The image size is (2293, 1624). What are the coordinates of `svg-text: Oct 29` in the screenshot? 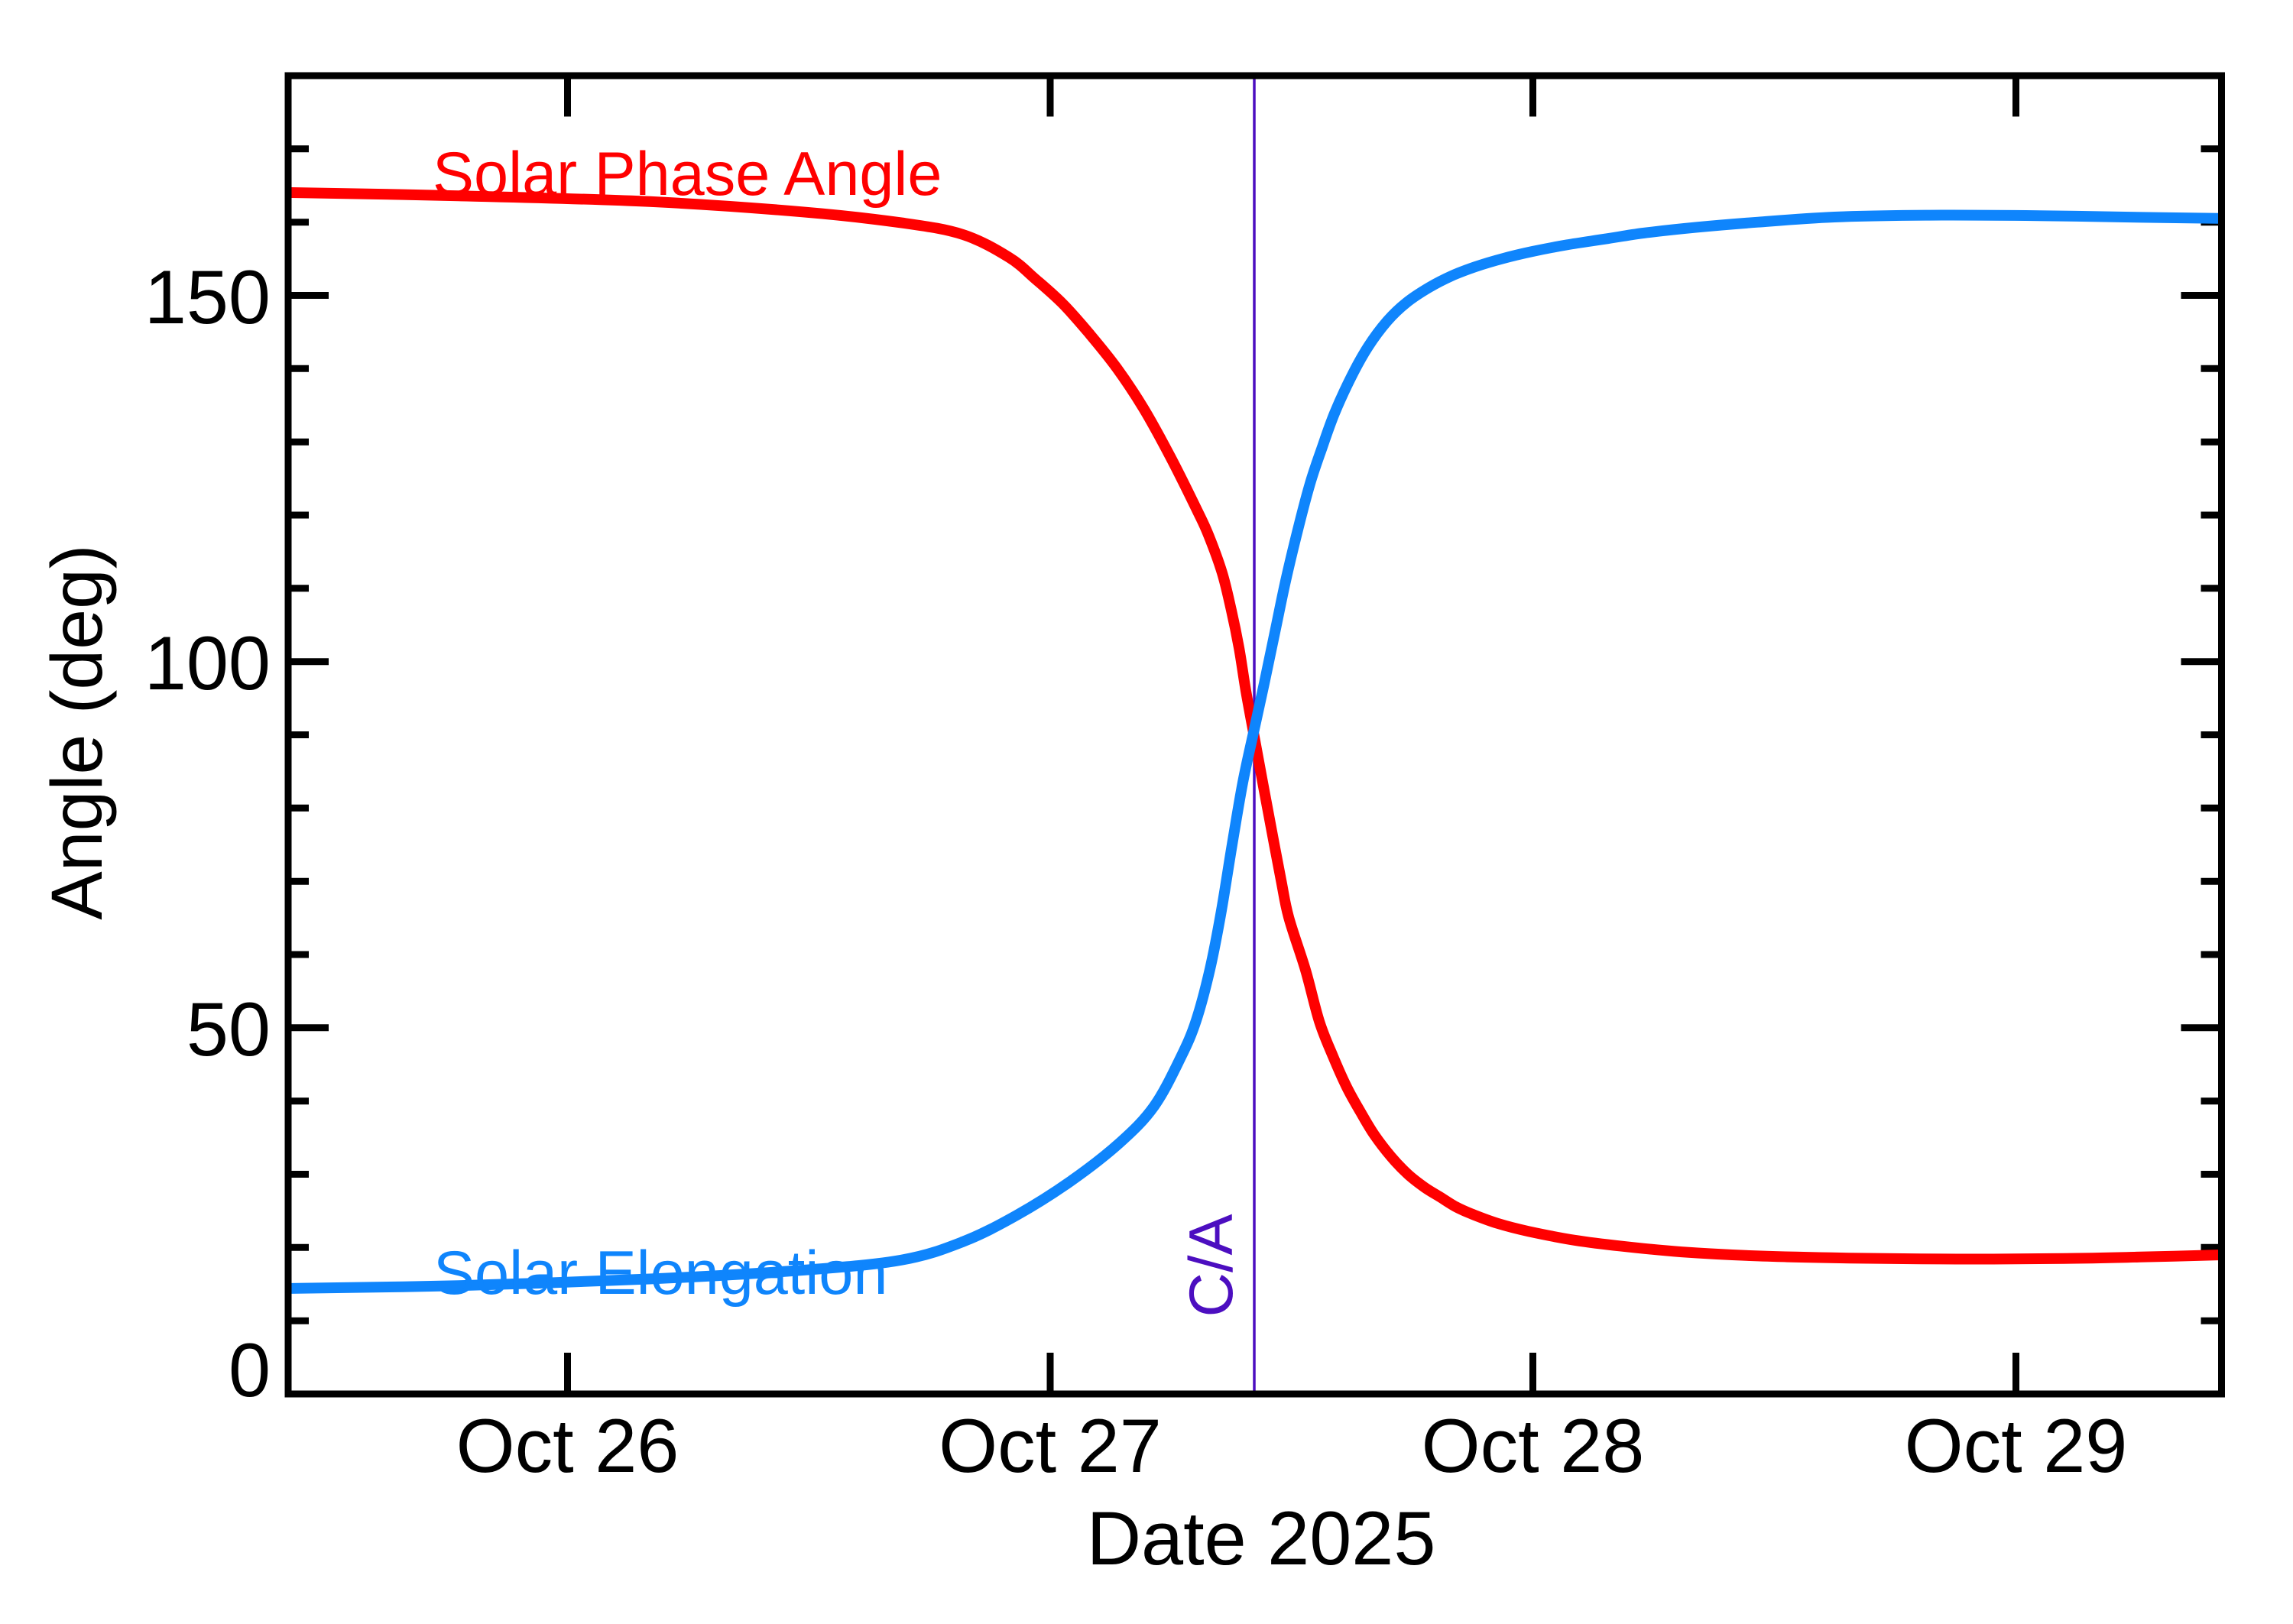 It's located at (2017, 1445).